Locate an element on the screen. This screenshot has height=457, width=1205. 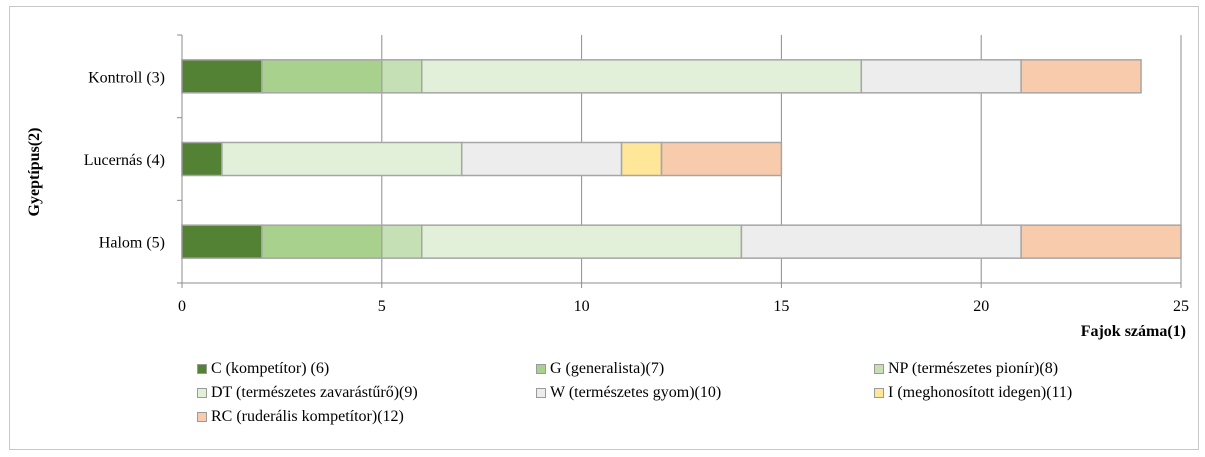
legend-label: C (kompetítor) (6) is located at coordinates (270, 368).